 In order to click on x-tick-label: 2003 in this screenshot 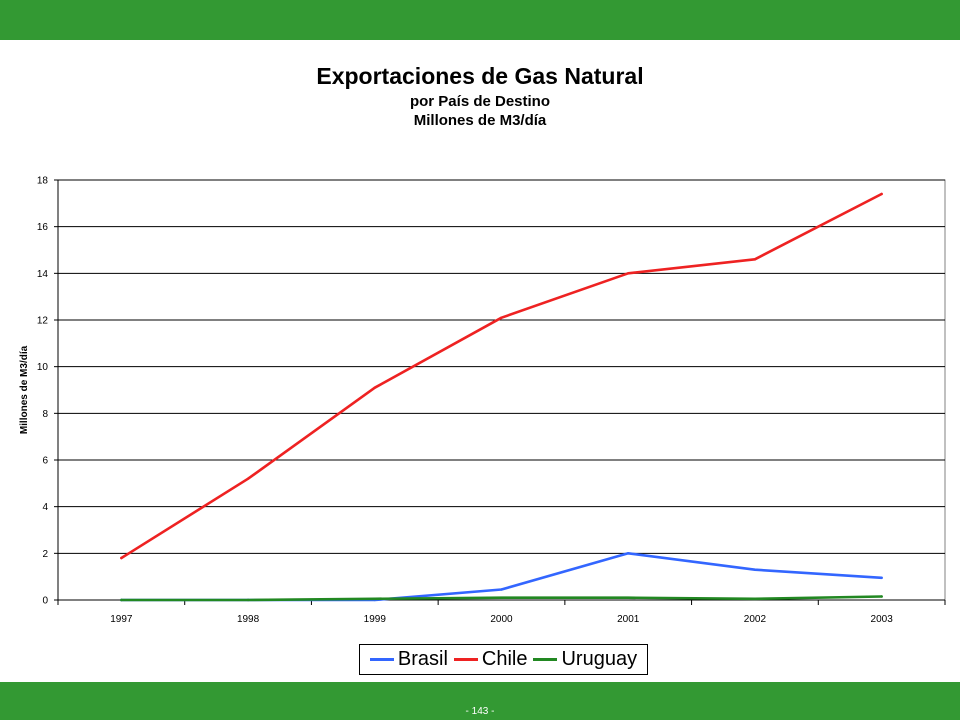, I will do `click(882, 619)`.